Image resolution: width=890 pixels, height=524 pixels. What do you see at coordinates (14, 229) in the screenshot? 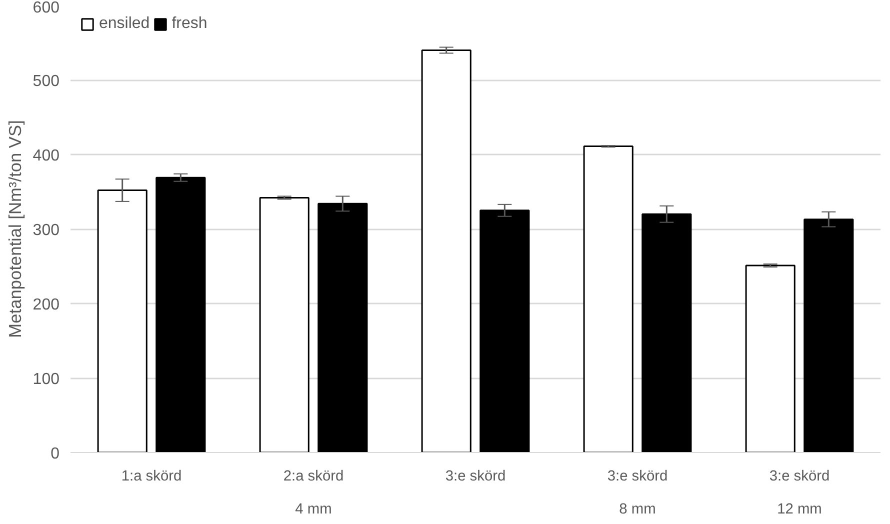
I see `y-axis-title: Metanpotential [Nm³/ton VS]` at bounding box center [14, 229].